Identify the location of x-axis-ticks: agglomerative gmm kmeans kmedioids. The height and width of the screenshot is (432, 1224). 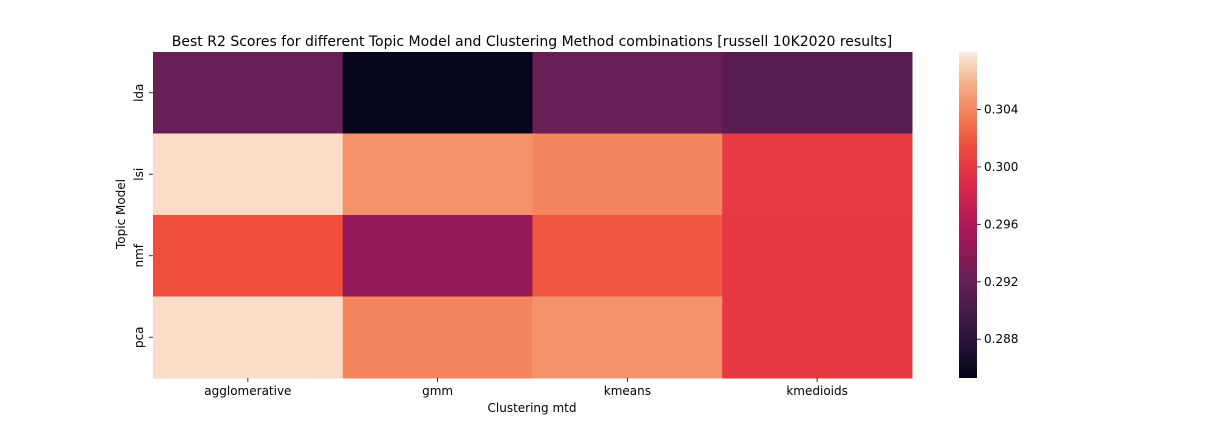
(526, 388).